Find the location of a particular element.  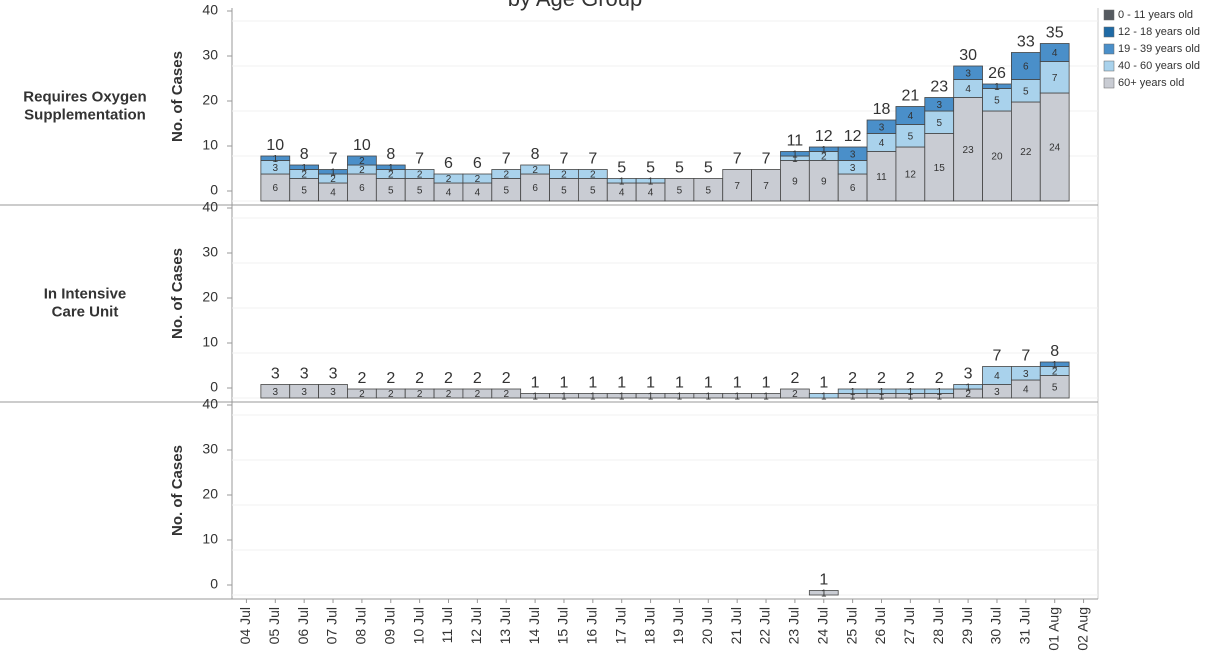

segment-label: 11 is located at coordinates (881, 177).